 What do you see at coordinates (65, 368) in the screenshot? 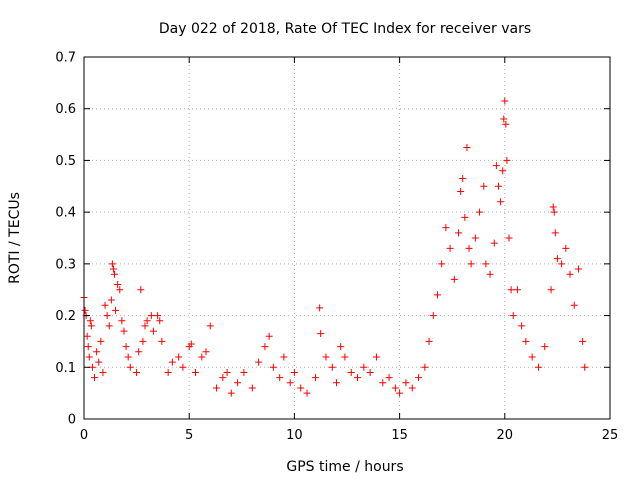
I see `y-tick-label: 0.1` at bounding box center [65, 368].